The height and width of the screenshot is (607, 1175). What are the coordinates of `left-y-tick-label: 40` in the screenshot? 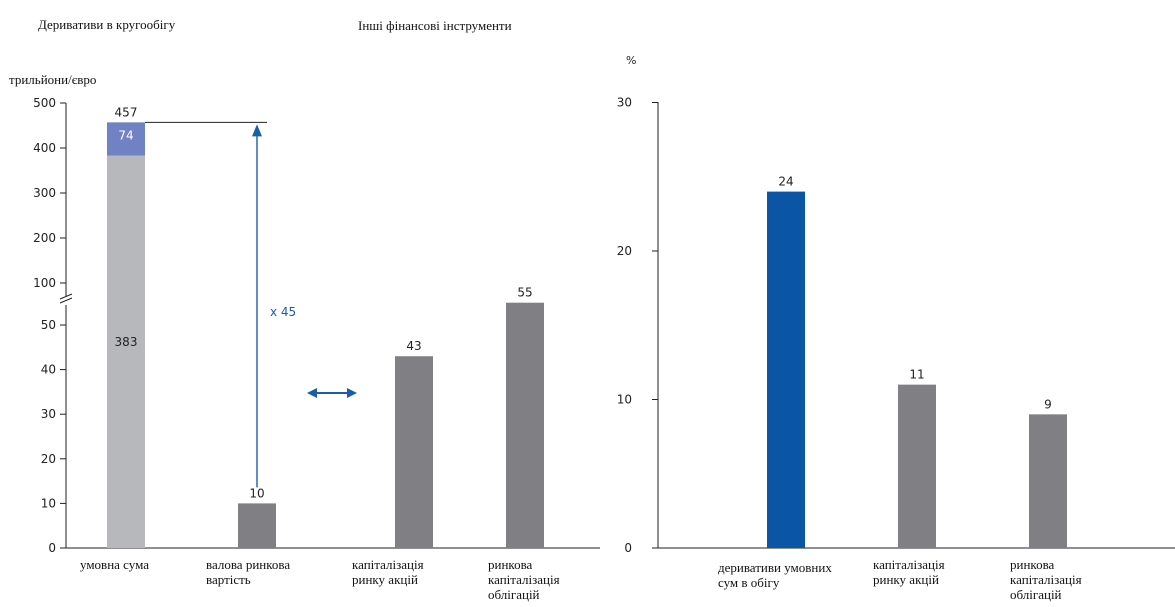 It's located at (48, 370).